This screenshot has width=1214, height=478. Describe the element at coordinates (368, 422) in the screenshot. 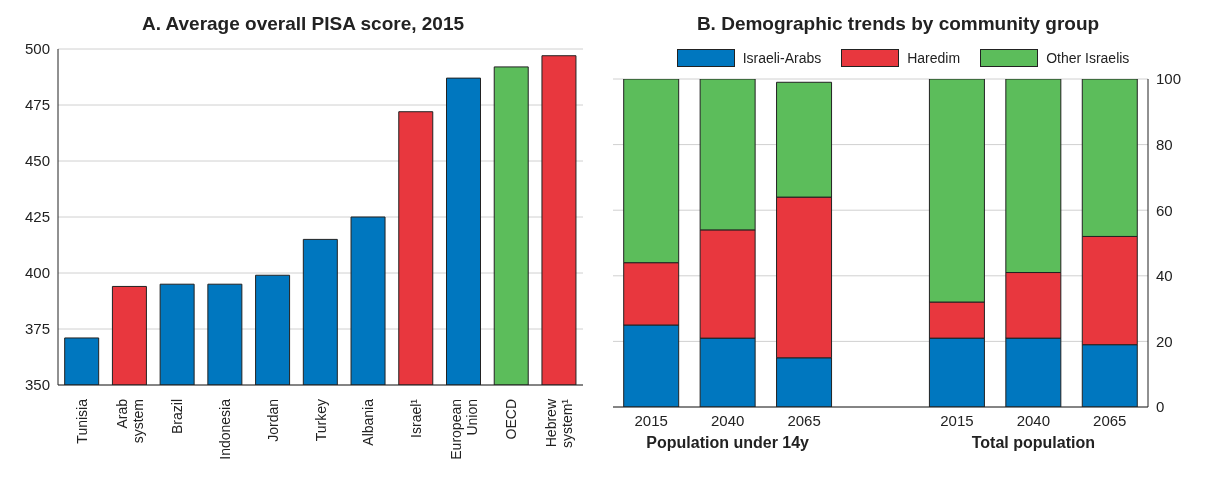

I see `x-tick-label: Albania` at that location.